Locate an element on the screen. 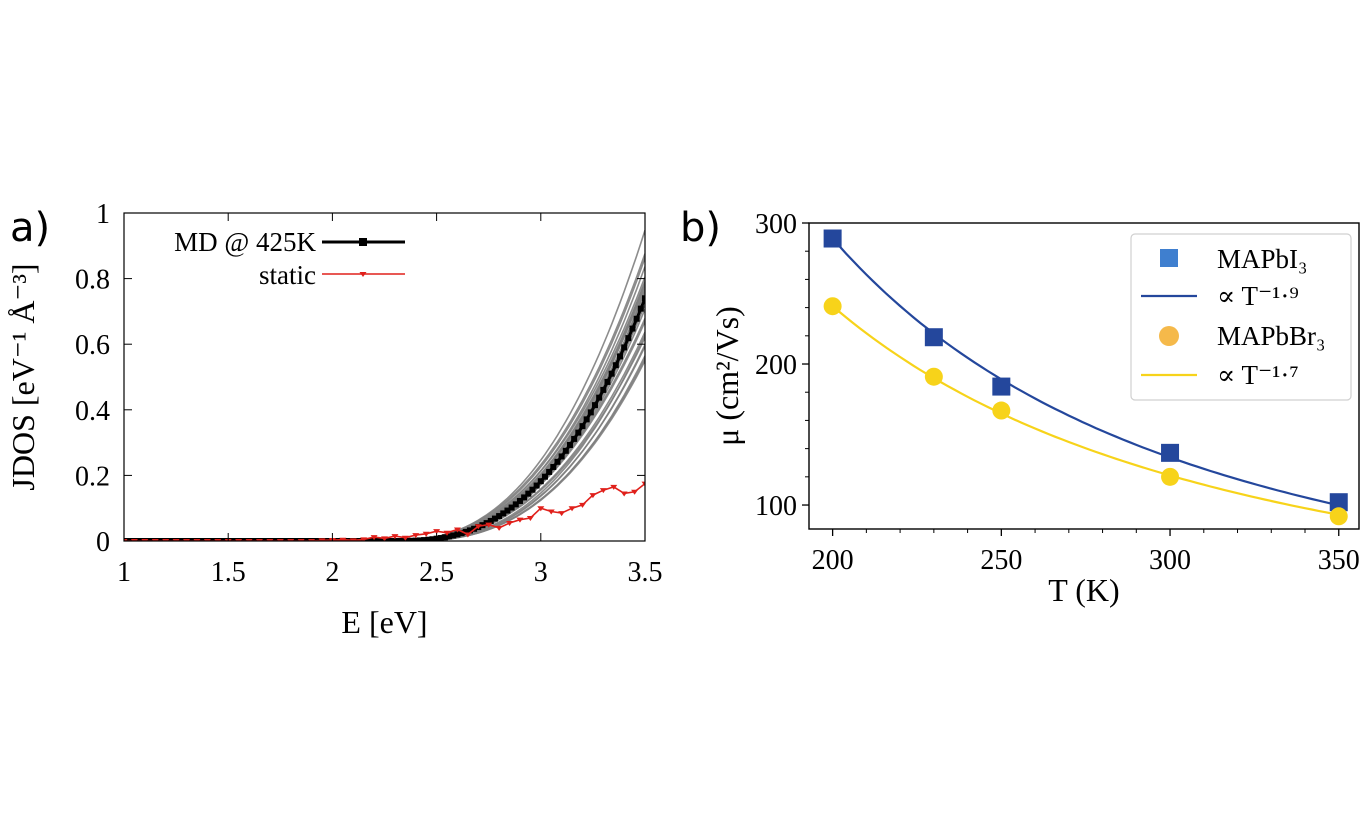 The image size is (1368, 840). legend-label-md: MD @ 425K is located at coordinates (245, 242).